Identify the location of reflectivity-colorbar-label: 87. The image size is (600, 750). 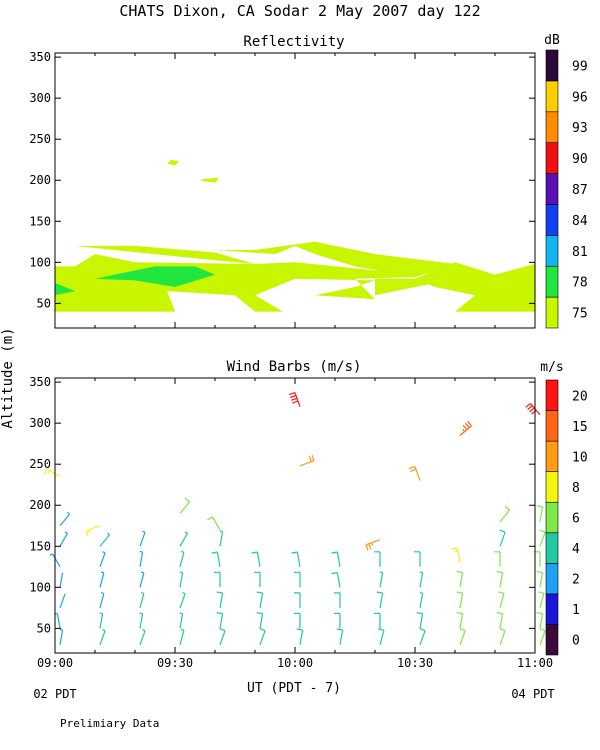
(580, 190).